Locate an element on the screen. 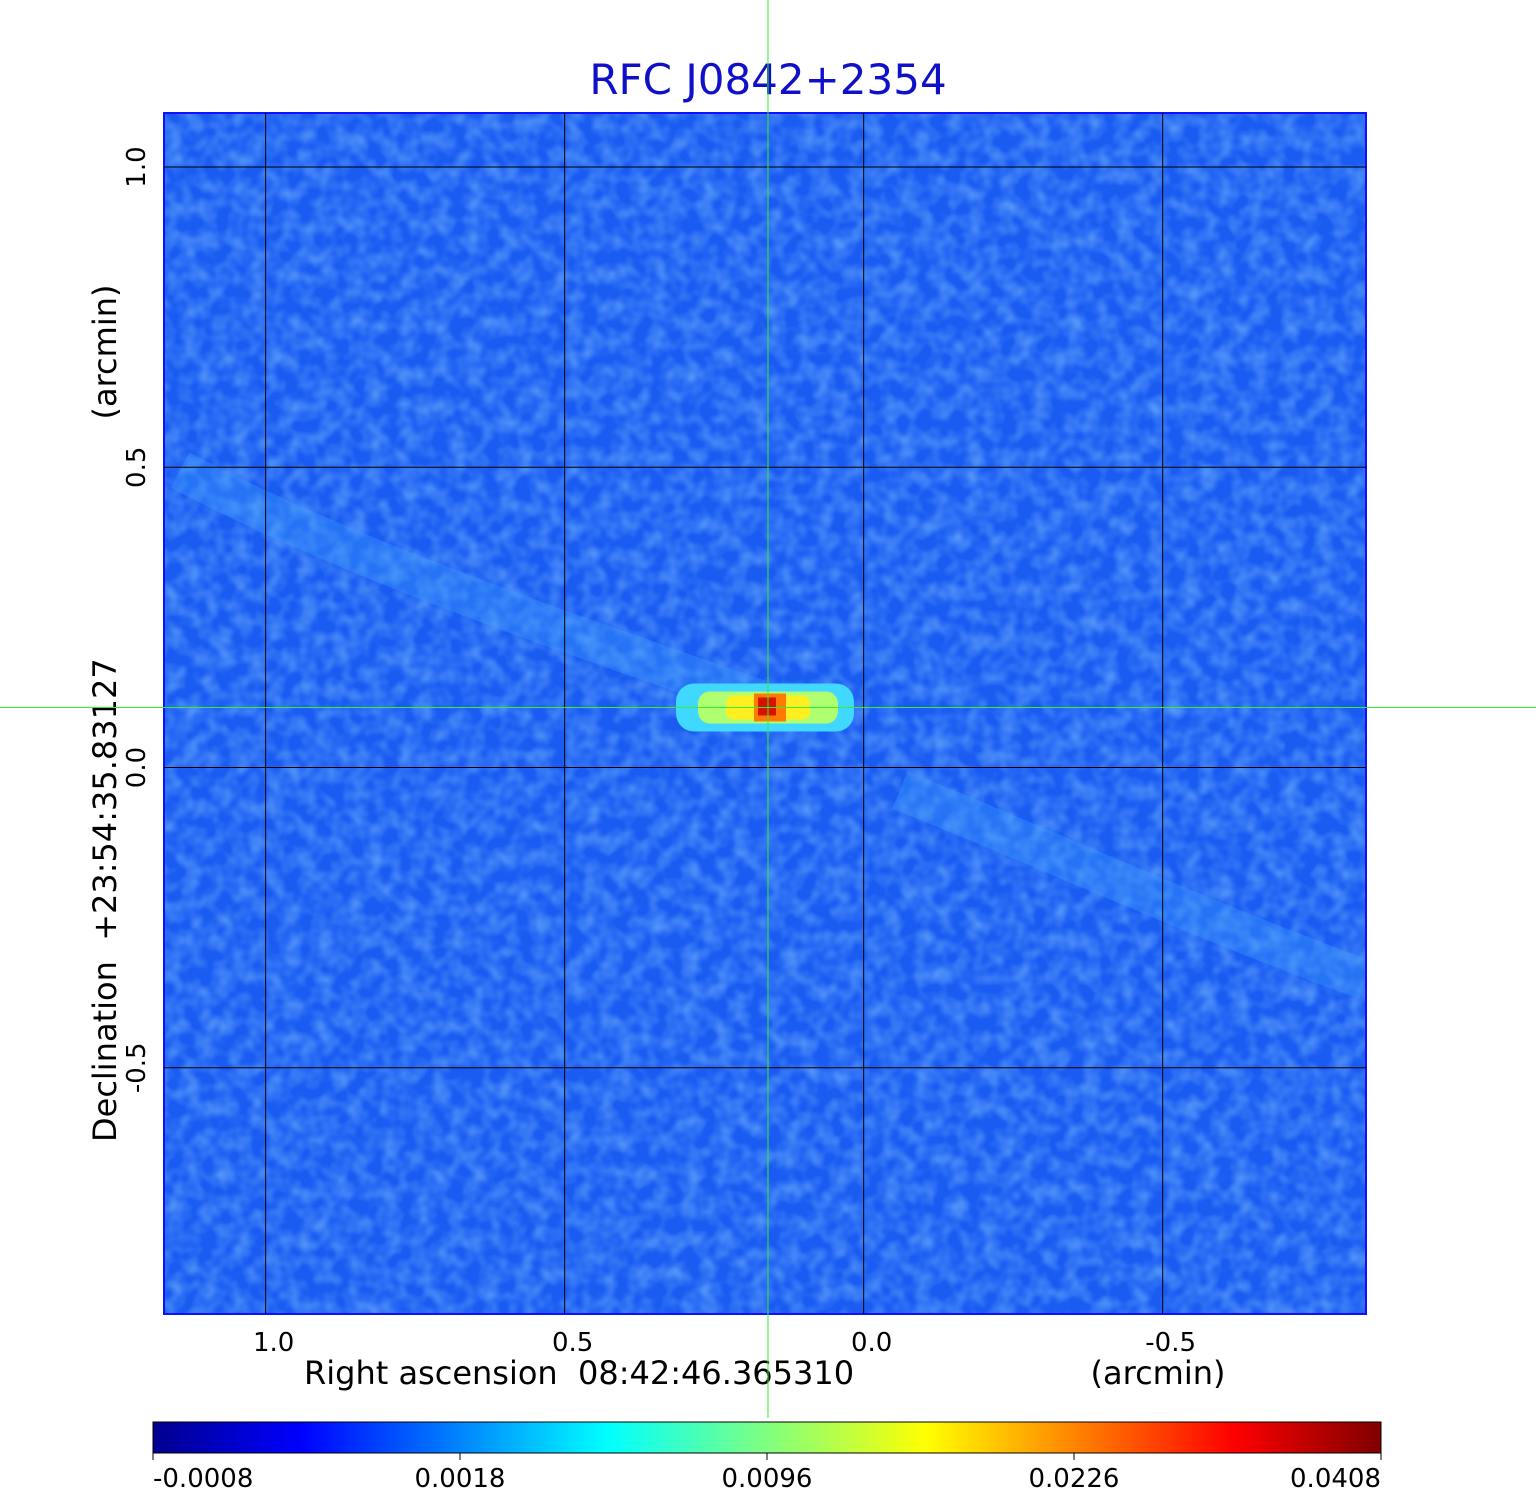  y-axis-label: Declination +23:54:35.83127 is located at coordinates (105, 900).